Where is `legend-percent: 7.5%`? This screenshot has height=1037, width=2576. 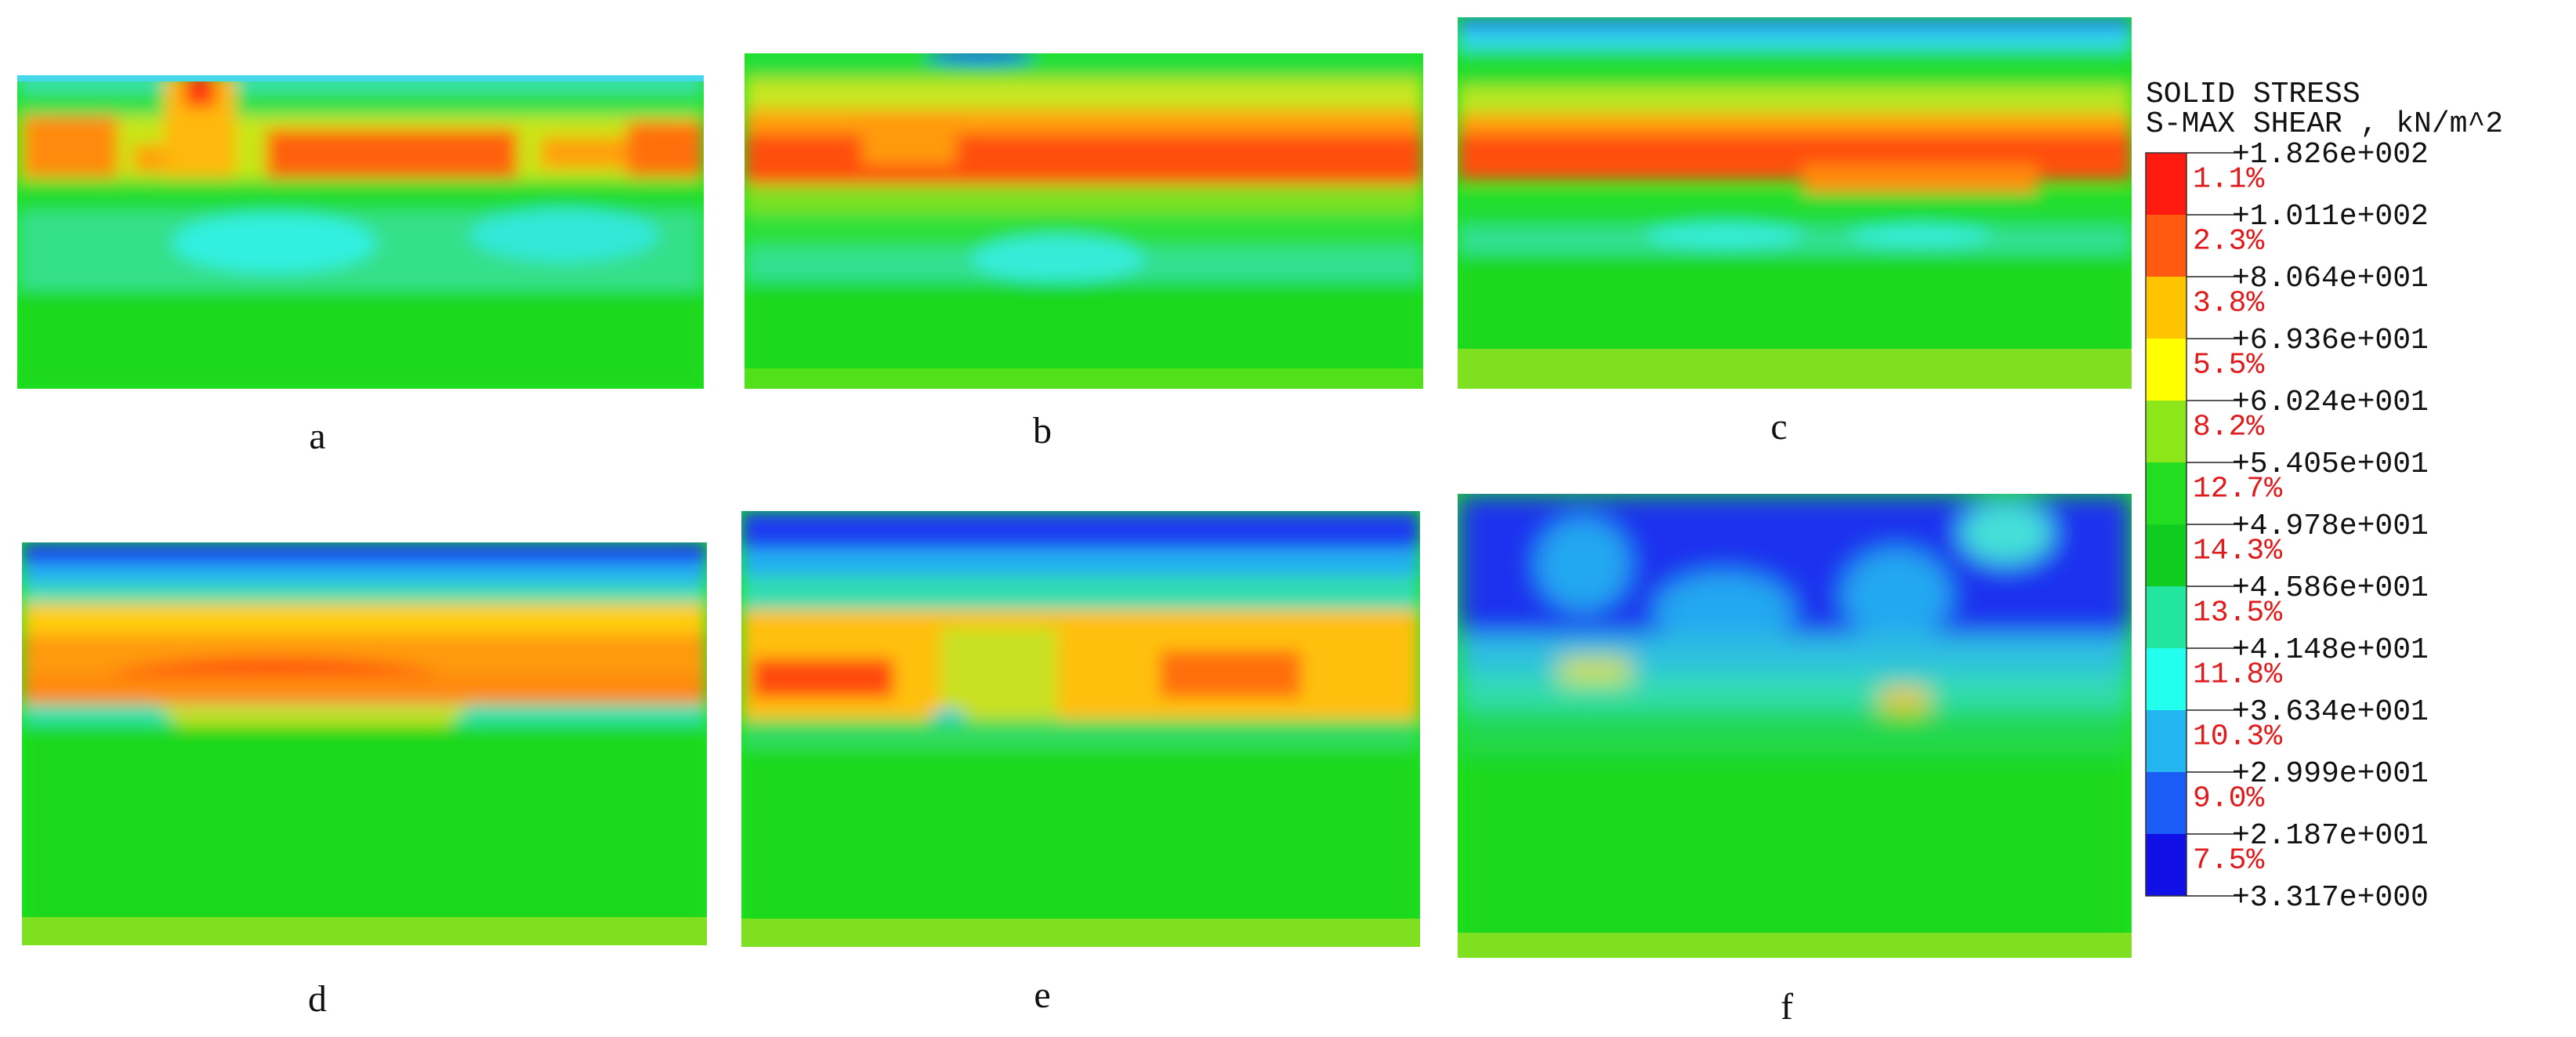
legend-percent: 7.5% is located at coordinates (2228, 860).